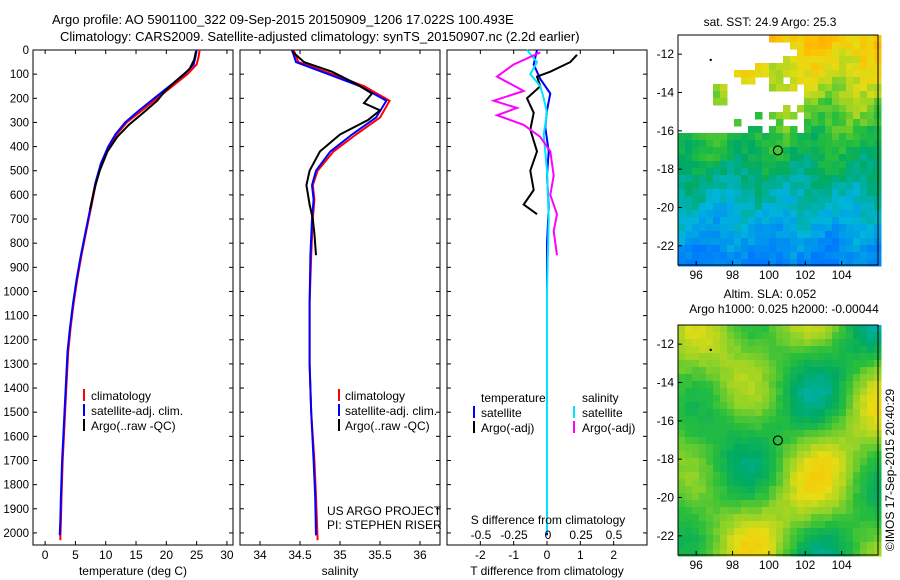 The image size is (900, 580). Describe the element at coordinates (890, 470) in the screenshot. I see `timestamp: ©IMOS 17-Sep-2015 20:40:29` at that location.